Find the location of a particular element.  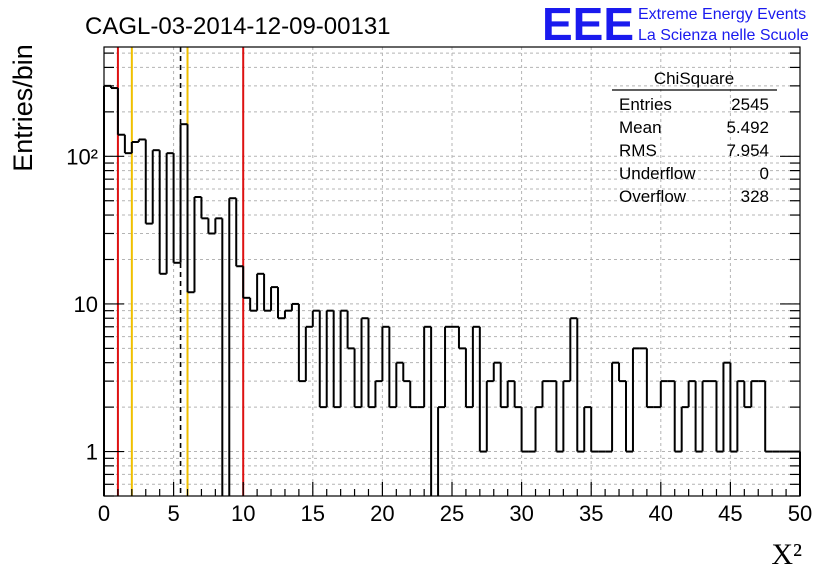

x-tick-labels: 0 5 10 15 20 25 30 35 40 45 50 is located at coordinates (455, 513).